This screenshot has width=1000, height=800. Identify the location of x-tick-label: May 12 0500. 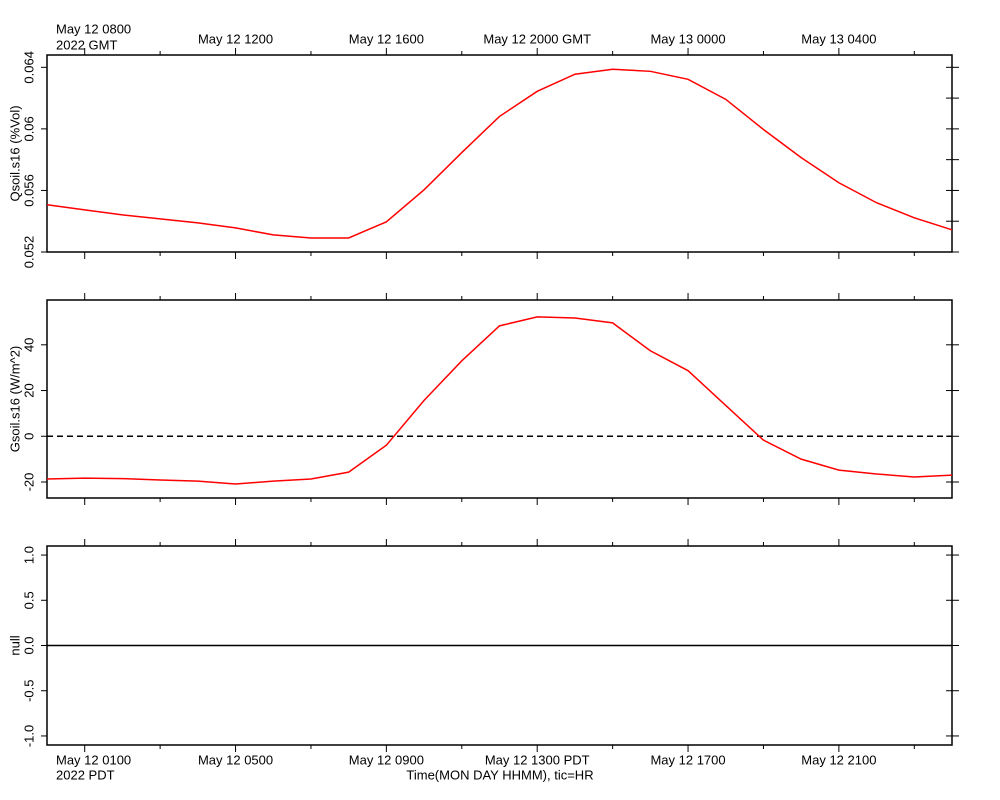
(235, 759).